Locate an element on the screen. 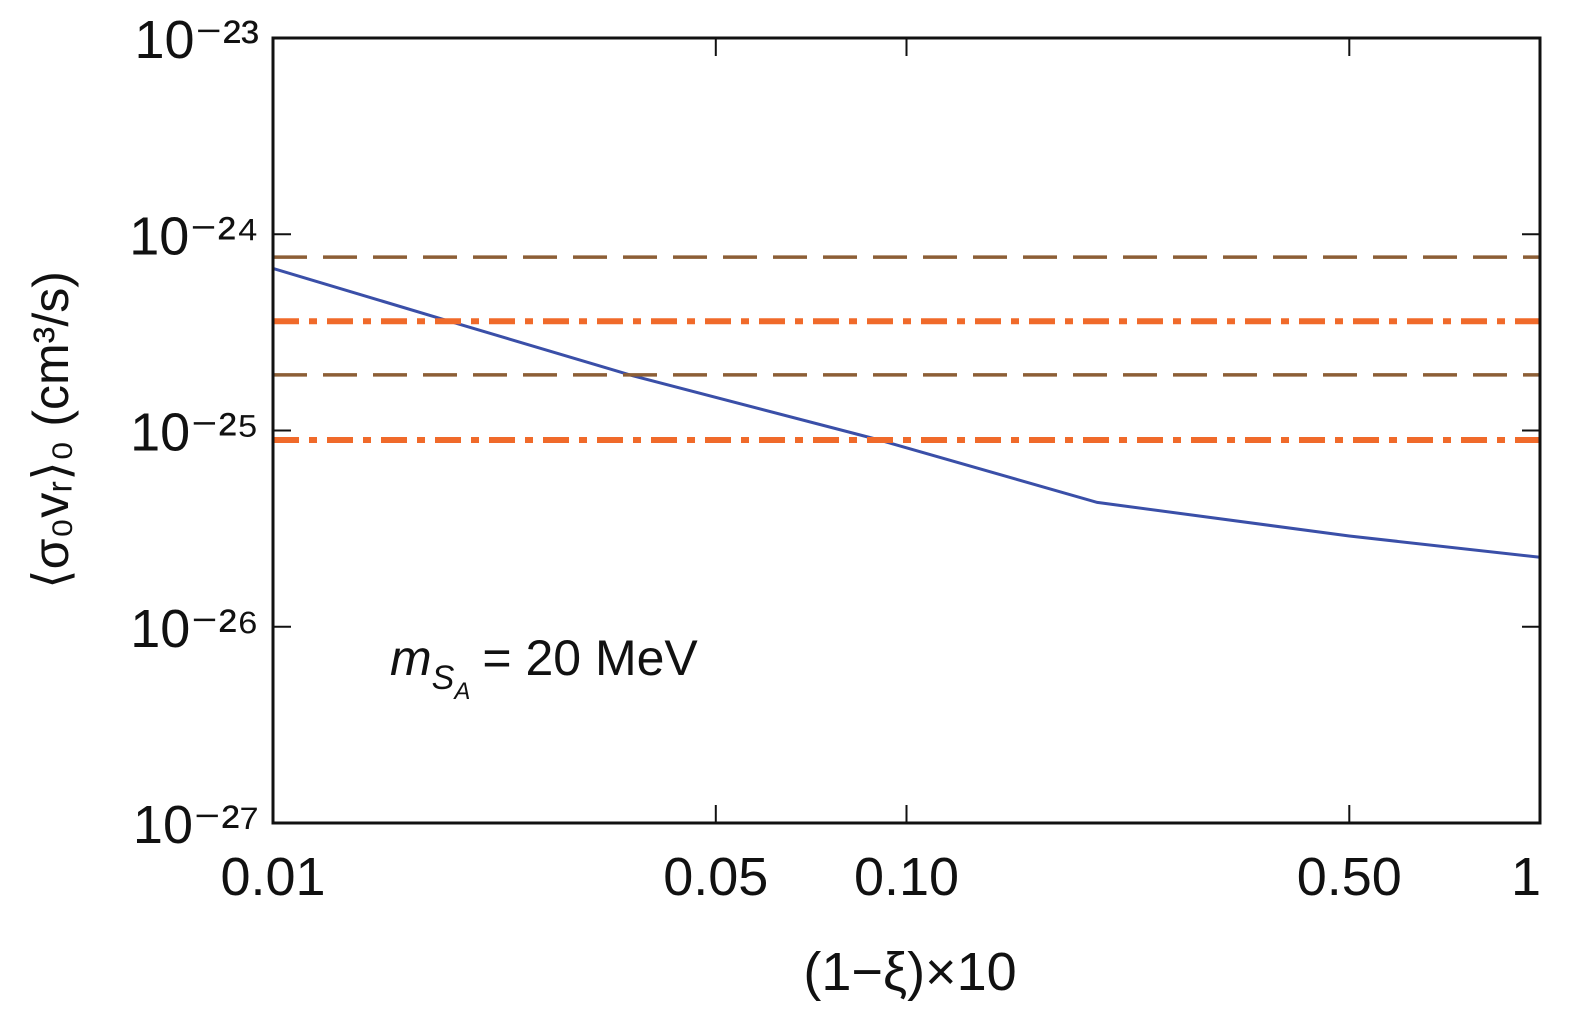  annotation-text: = 20 MeV is located at coordinates (590, 658).